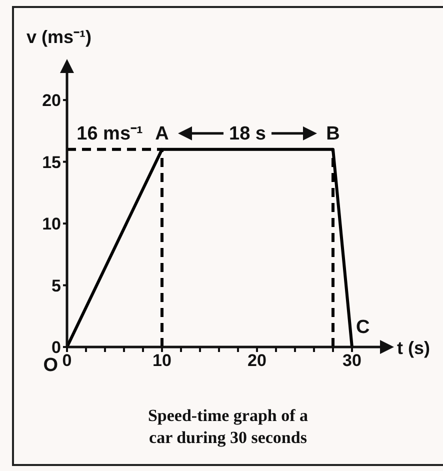  What do you see at coordinates (162, 133) in the screenshot?
I see `annotation: A` at bounding box center [162, 133].